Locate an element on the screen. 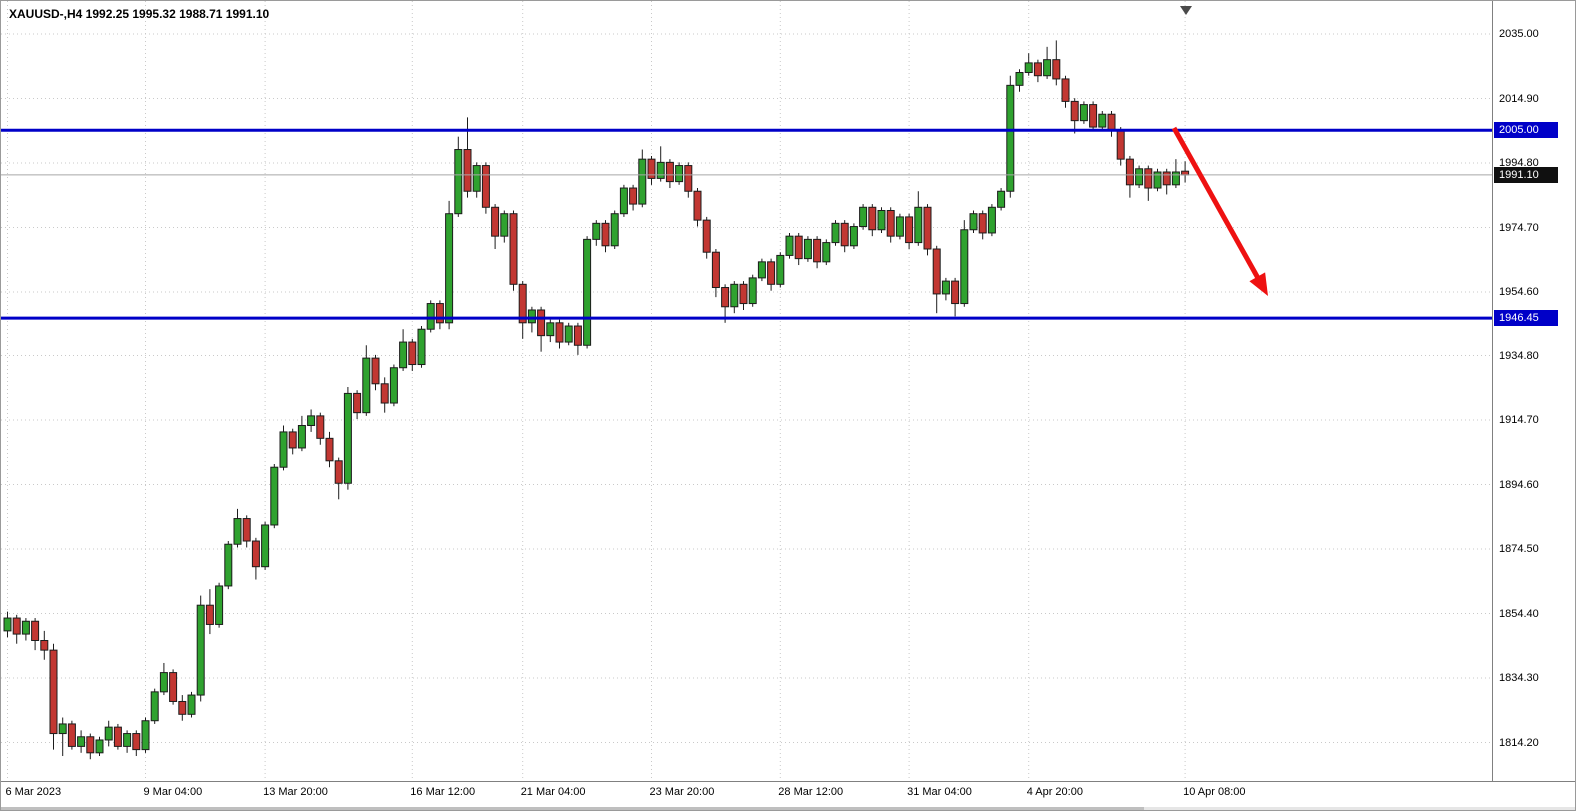  horizontal-scrollbar is located at coordinates (788, 808).